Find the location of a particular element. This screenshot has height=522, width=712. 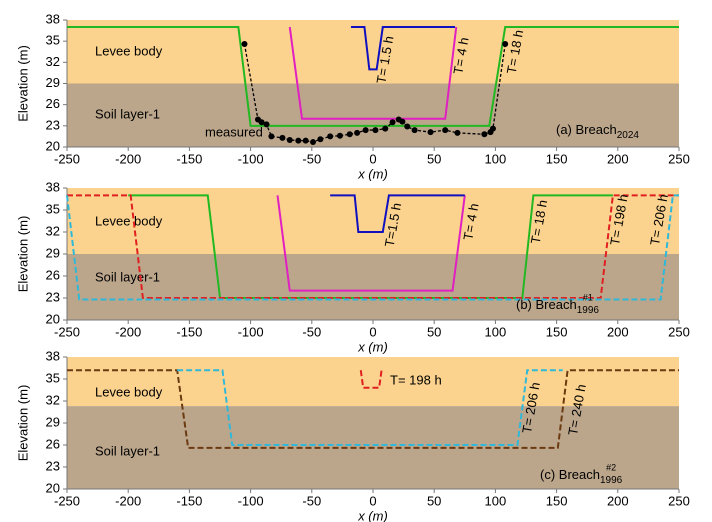

panel-label-sup: #2 is located at coordinates (611, 467).